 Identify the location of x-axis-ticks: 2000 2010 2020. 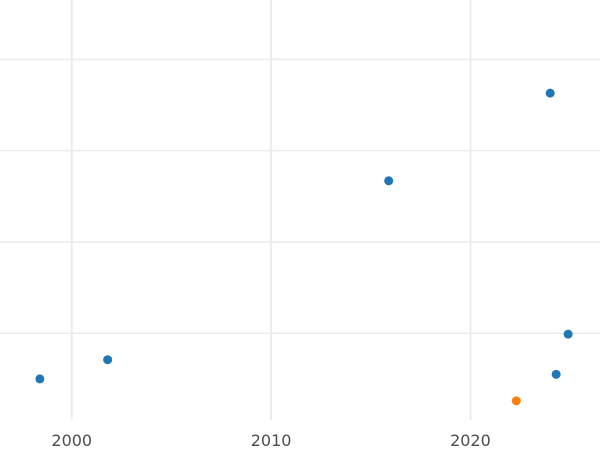
(270, 440).